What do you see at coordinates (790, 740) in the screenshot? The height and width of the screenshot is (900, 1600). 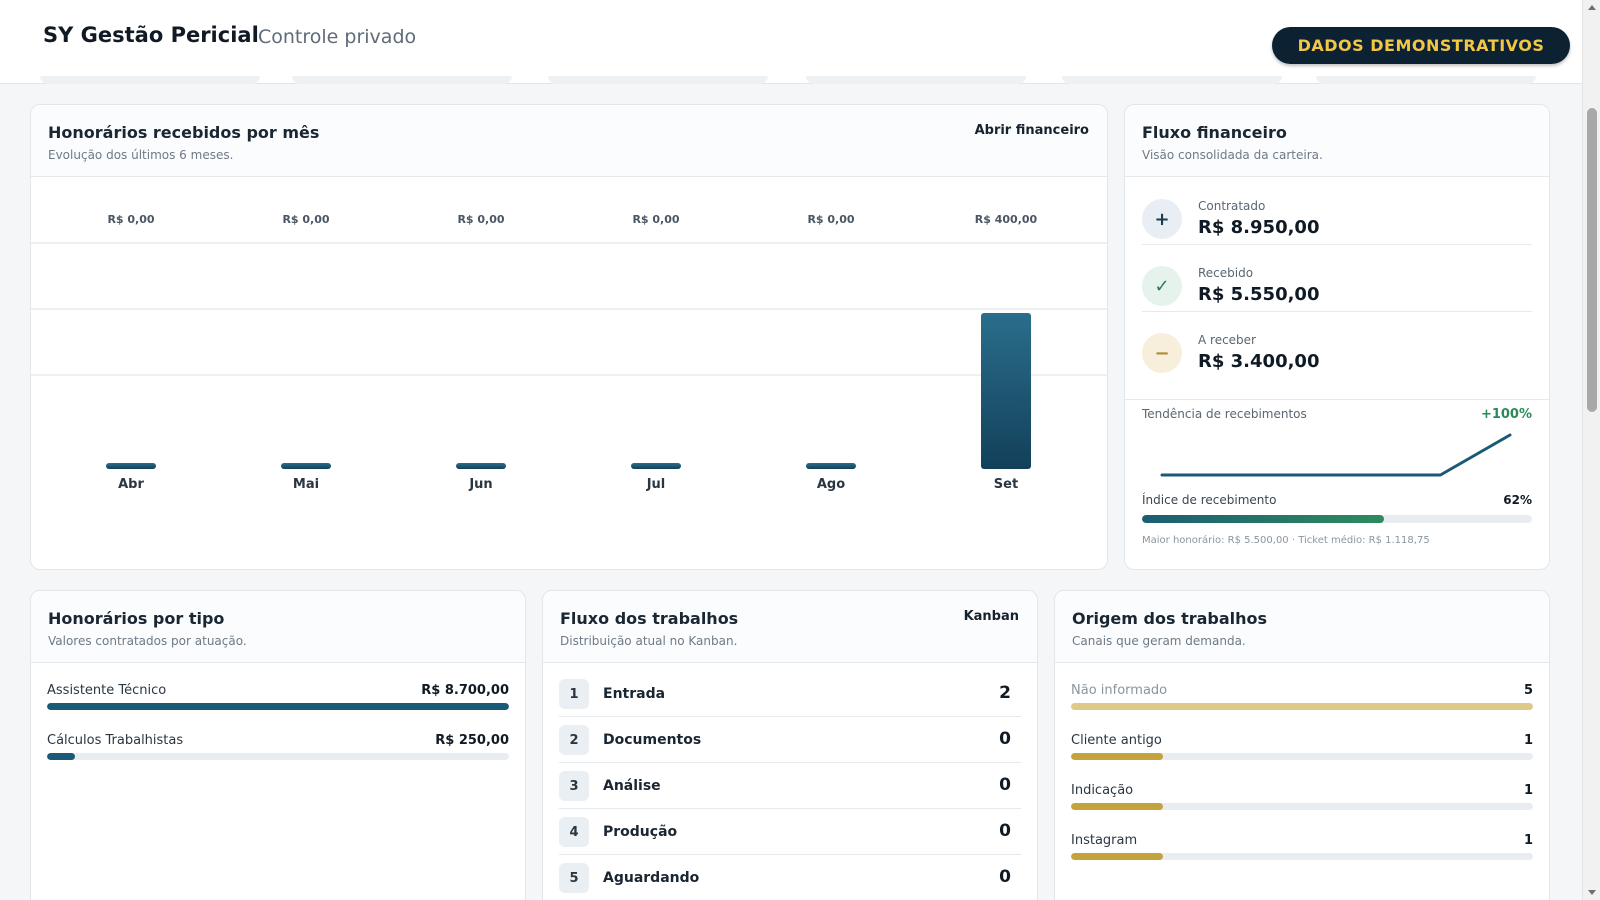 I see `kanban-stage-row: 2 Documentos 0` at bounding box center [790, 740].